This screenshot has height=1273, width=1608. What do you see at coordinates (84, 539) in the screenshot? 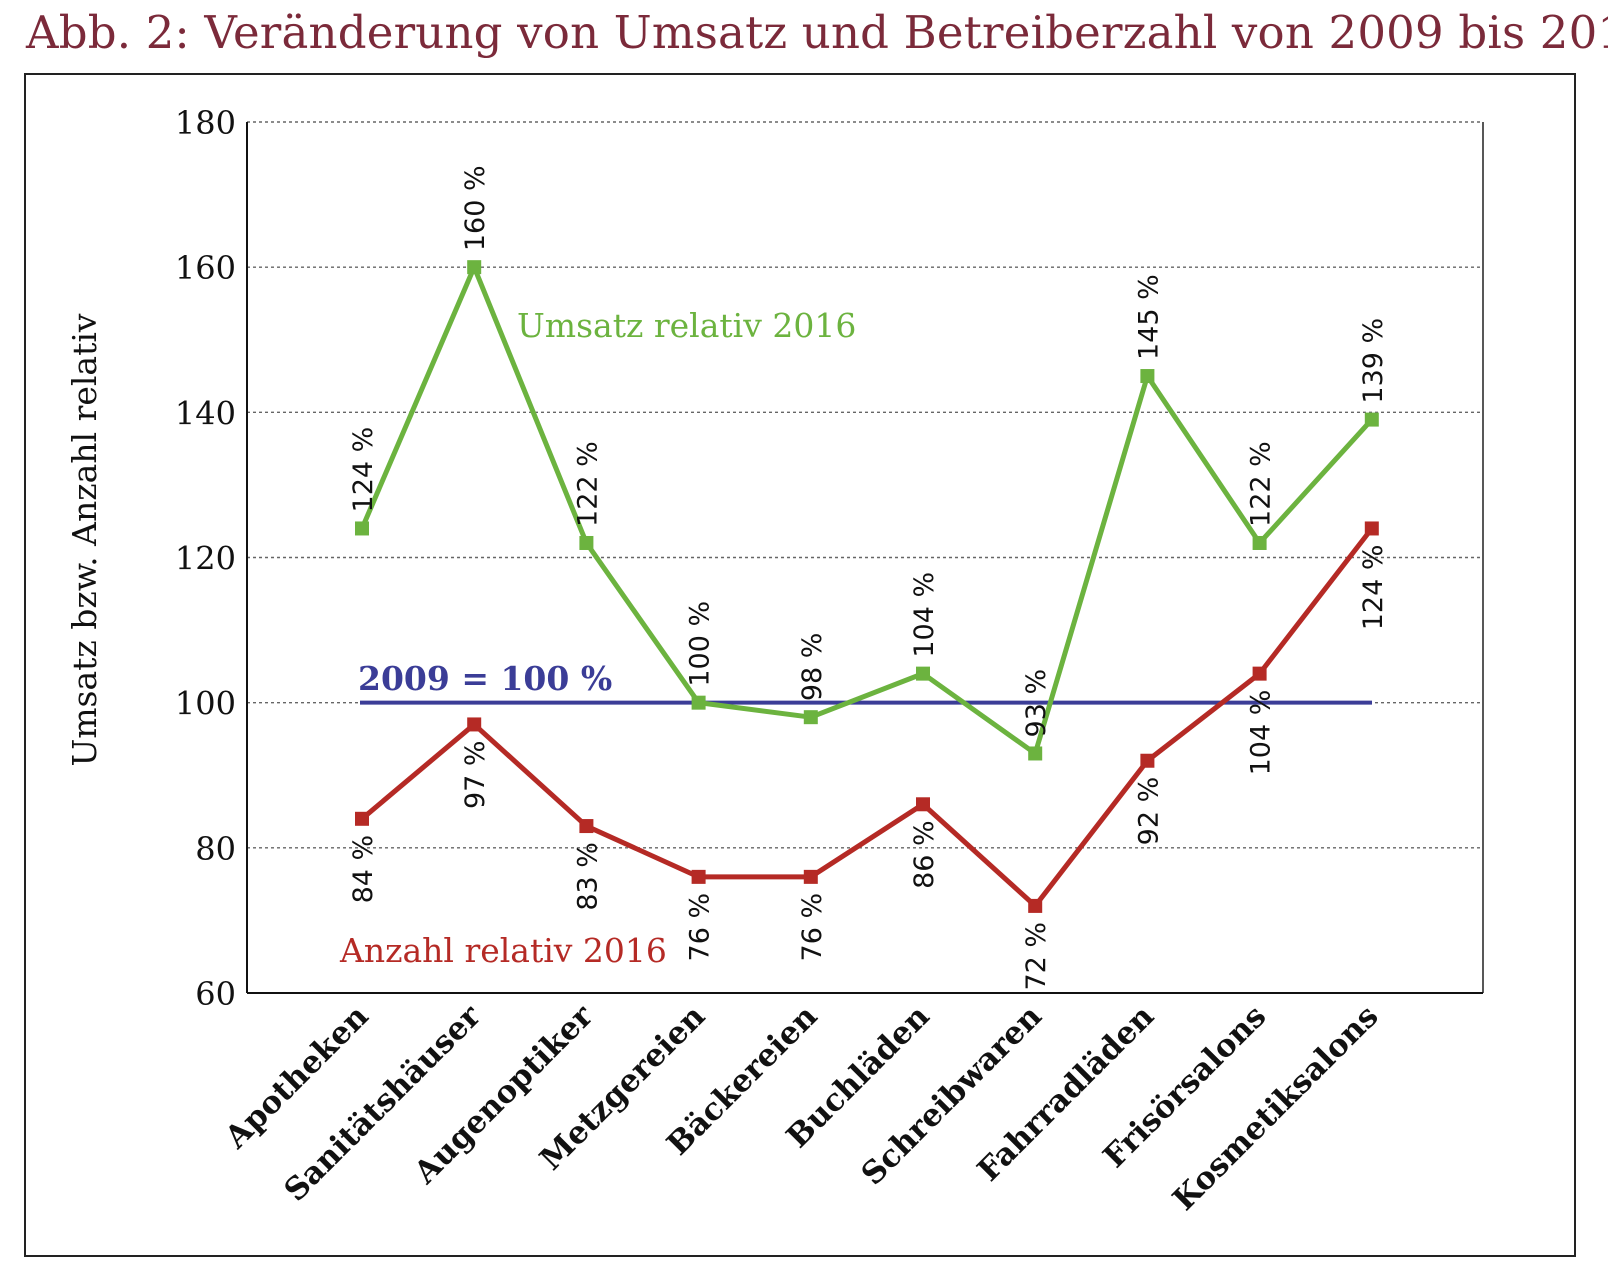
I see `y-axis-label: Umsatz bzw. Anzahl relativ` at bounding box center [84, 539].